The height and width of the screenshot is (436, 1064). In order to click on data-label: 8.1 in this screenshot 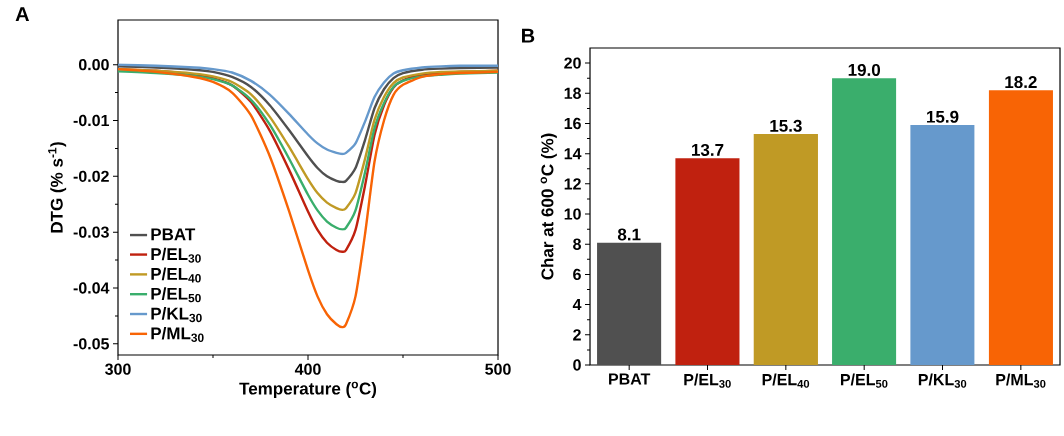, I will do `click(629, 234)`.